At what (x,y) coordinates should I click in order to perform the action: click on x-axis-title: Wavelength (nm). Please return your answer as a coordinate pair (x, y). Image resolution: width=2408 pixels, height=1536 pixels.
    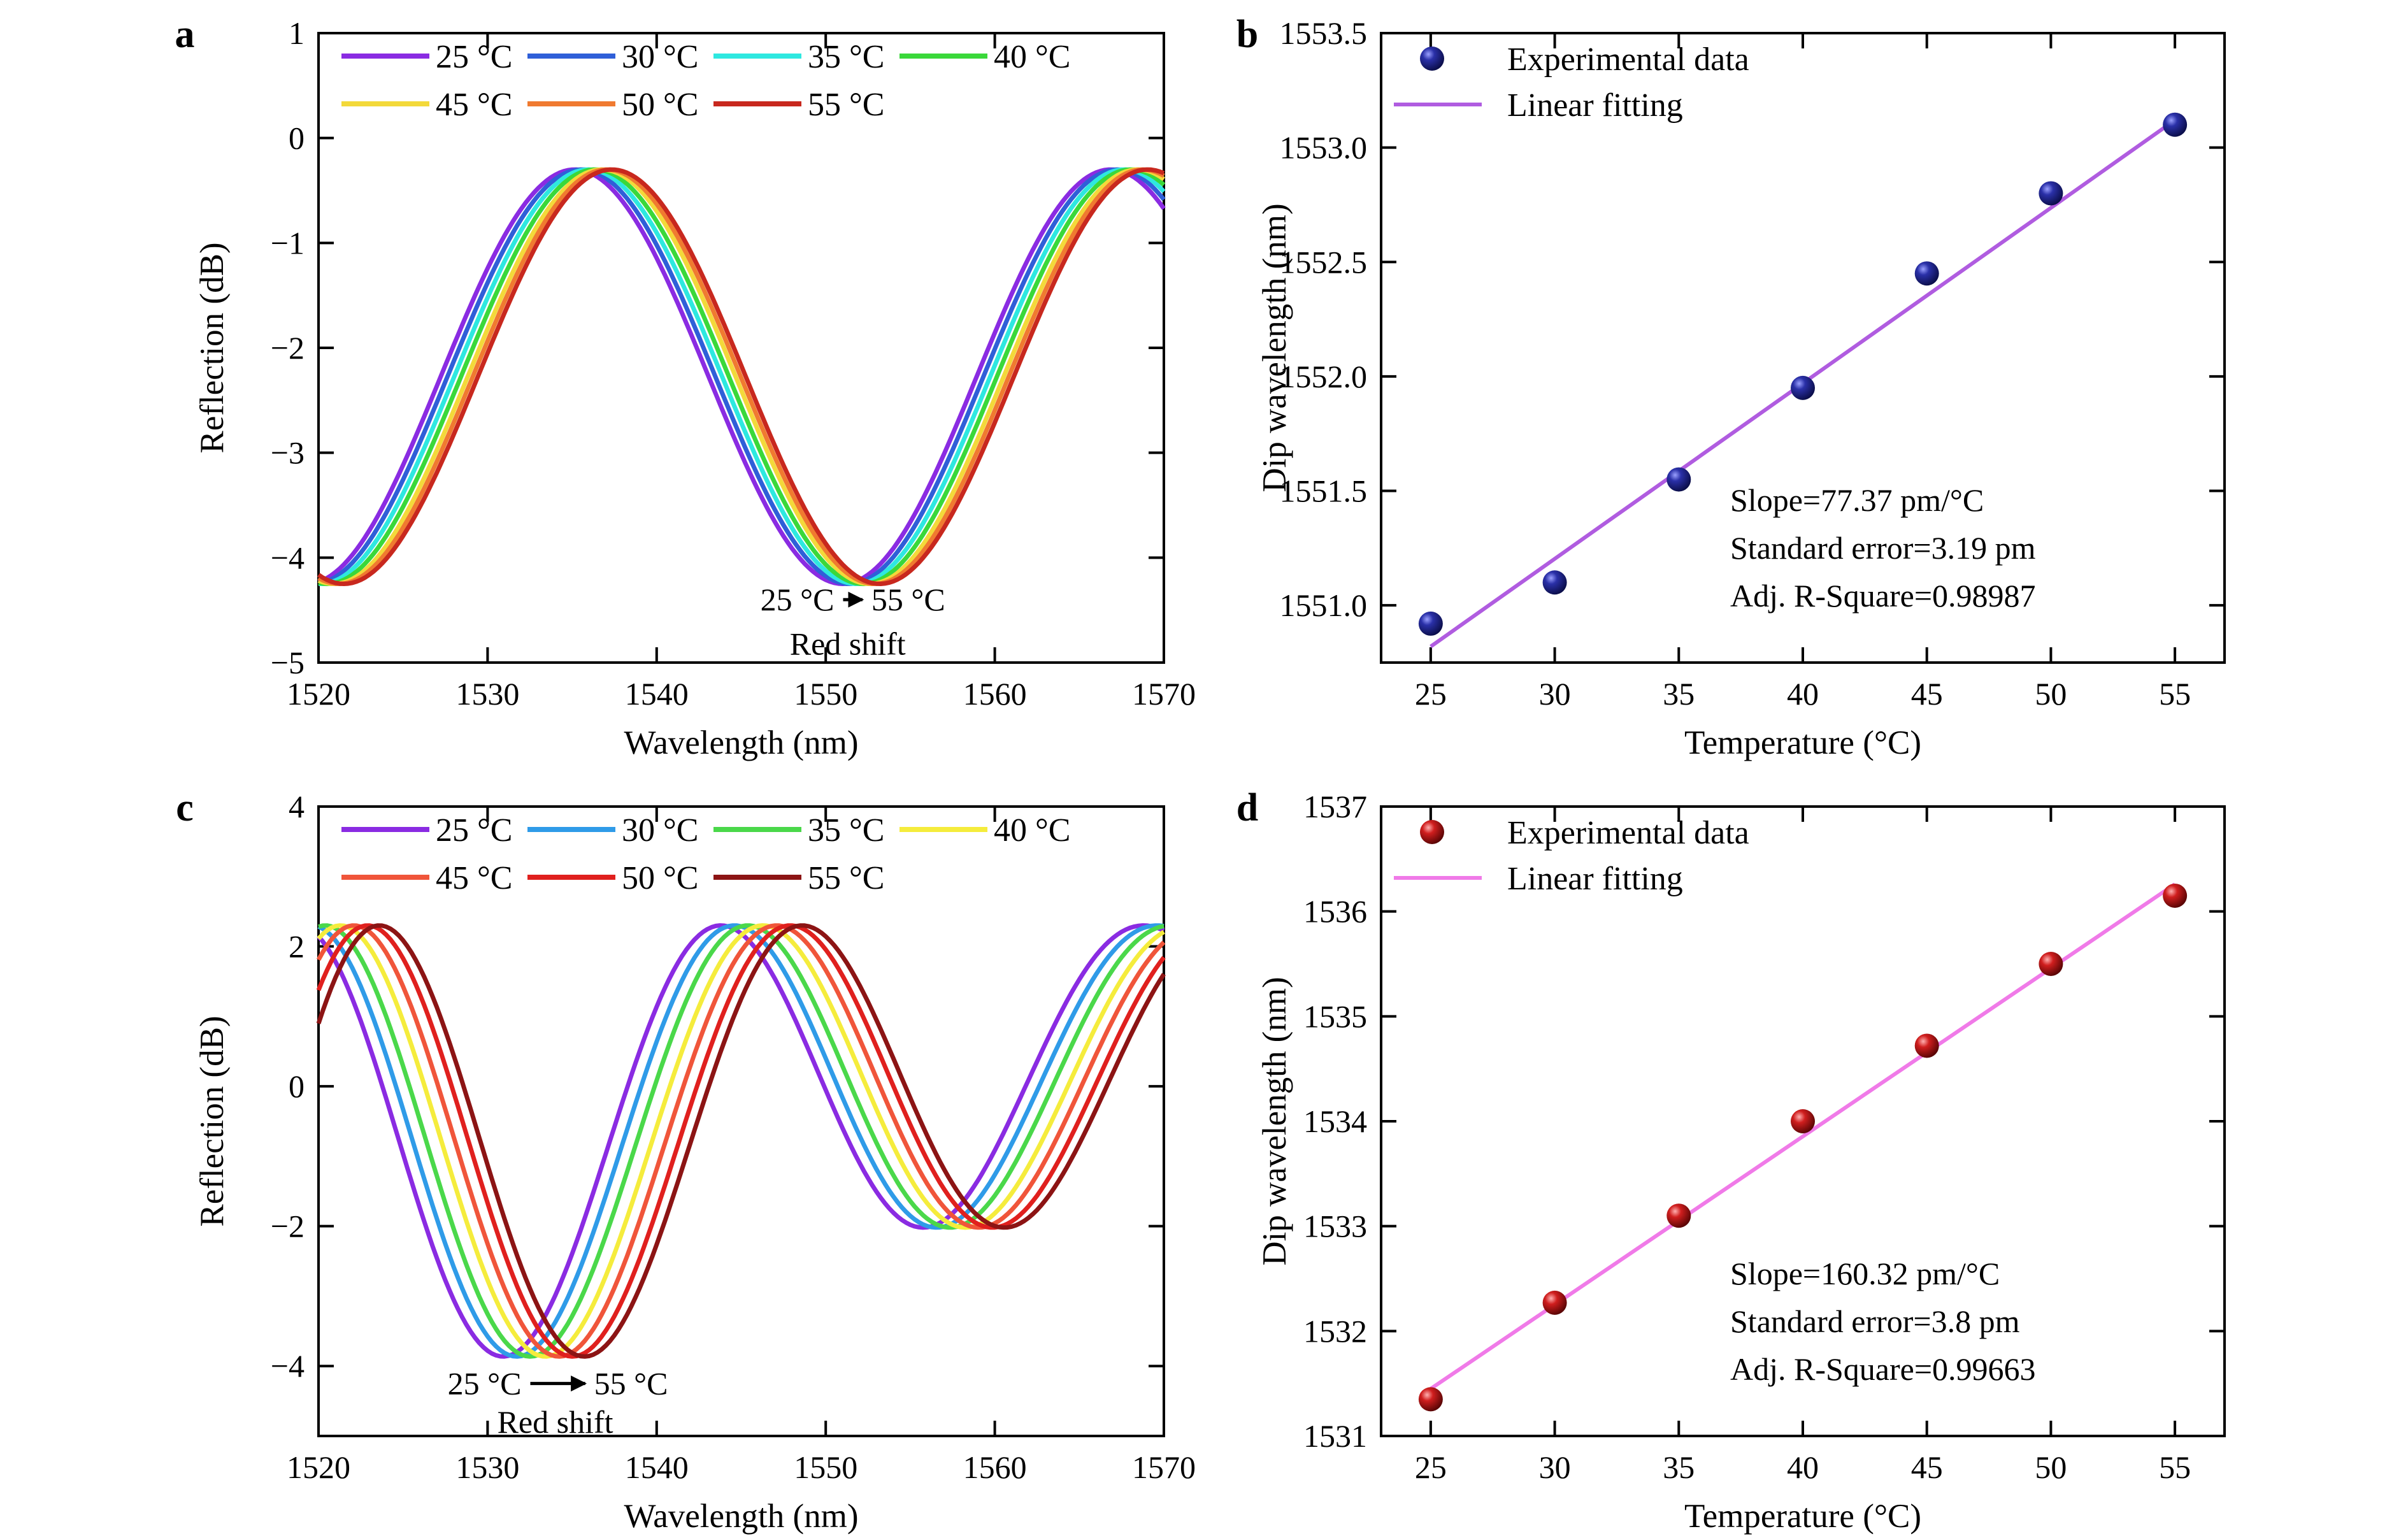
    Looking at the image, I should click on (741, 742).